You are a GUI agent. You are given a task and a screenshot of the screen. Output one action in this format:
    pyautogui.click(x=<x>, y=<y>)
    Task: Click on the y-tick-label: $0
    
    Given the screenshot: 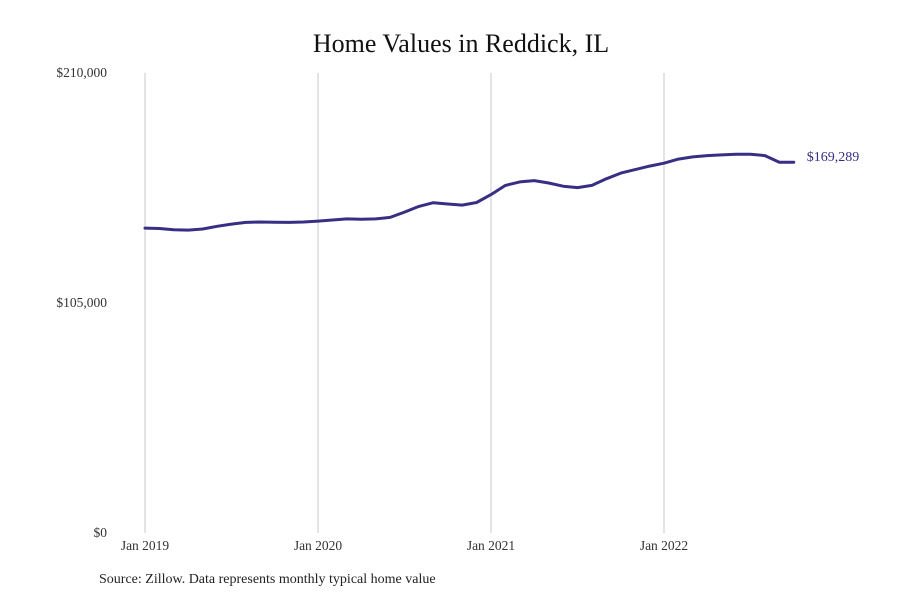 What is the action you would take?
    pyautogui.click(x=101, y=532)
    